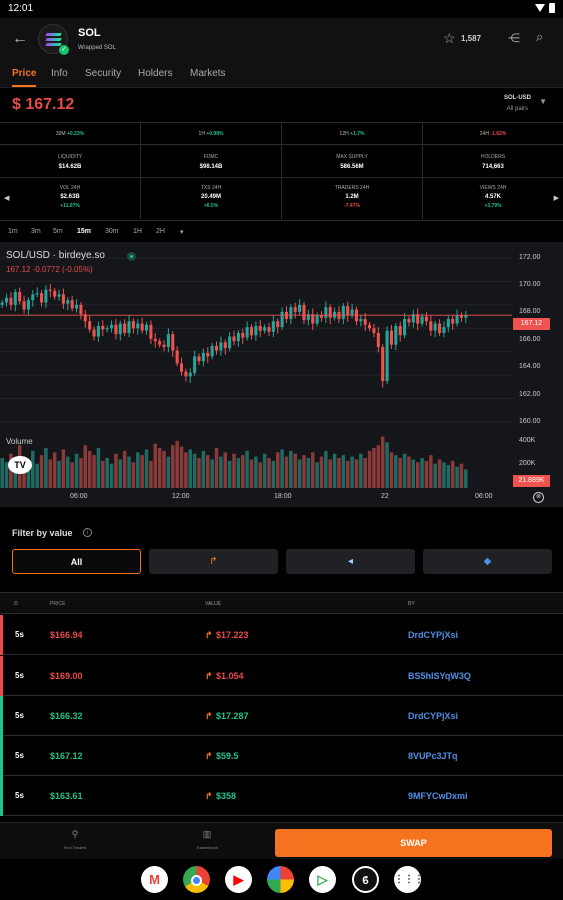 This screenshot has height=900, width=563. Describe the element at coordinates (20, 38) in the screenshot. I see `back-arrow-icon: ←` at that location.